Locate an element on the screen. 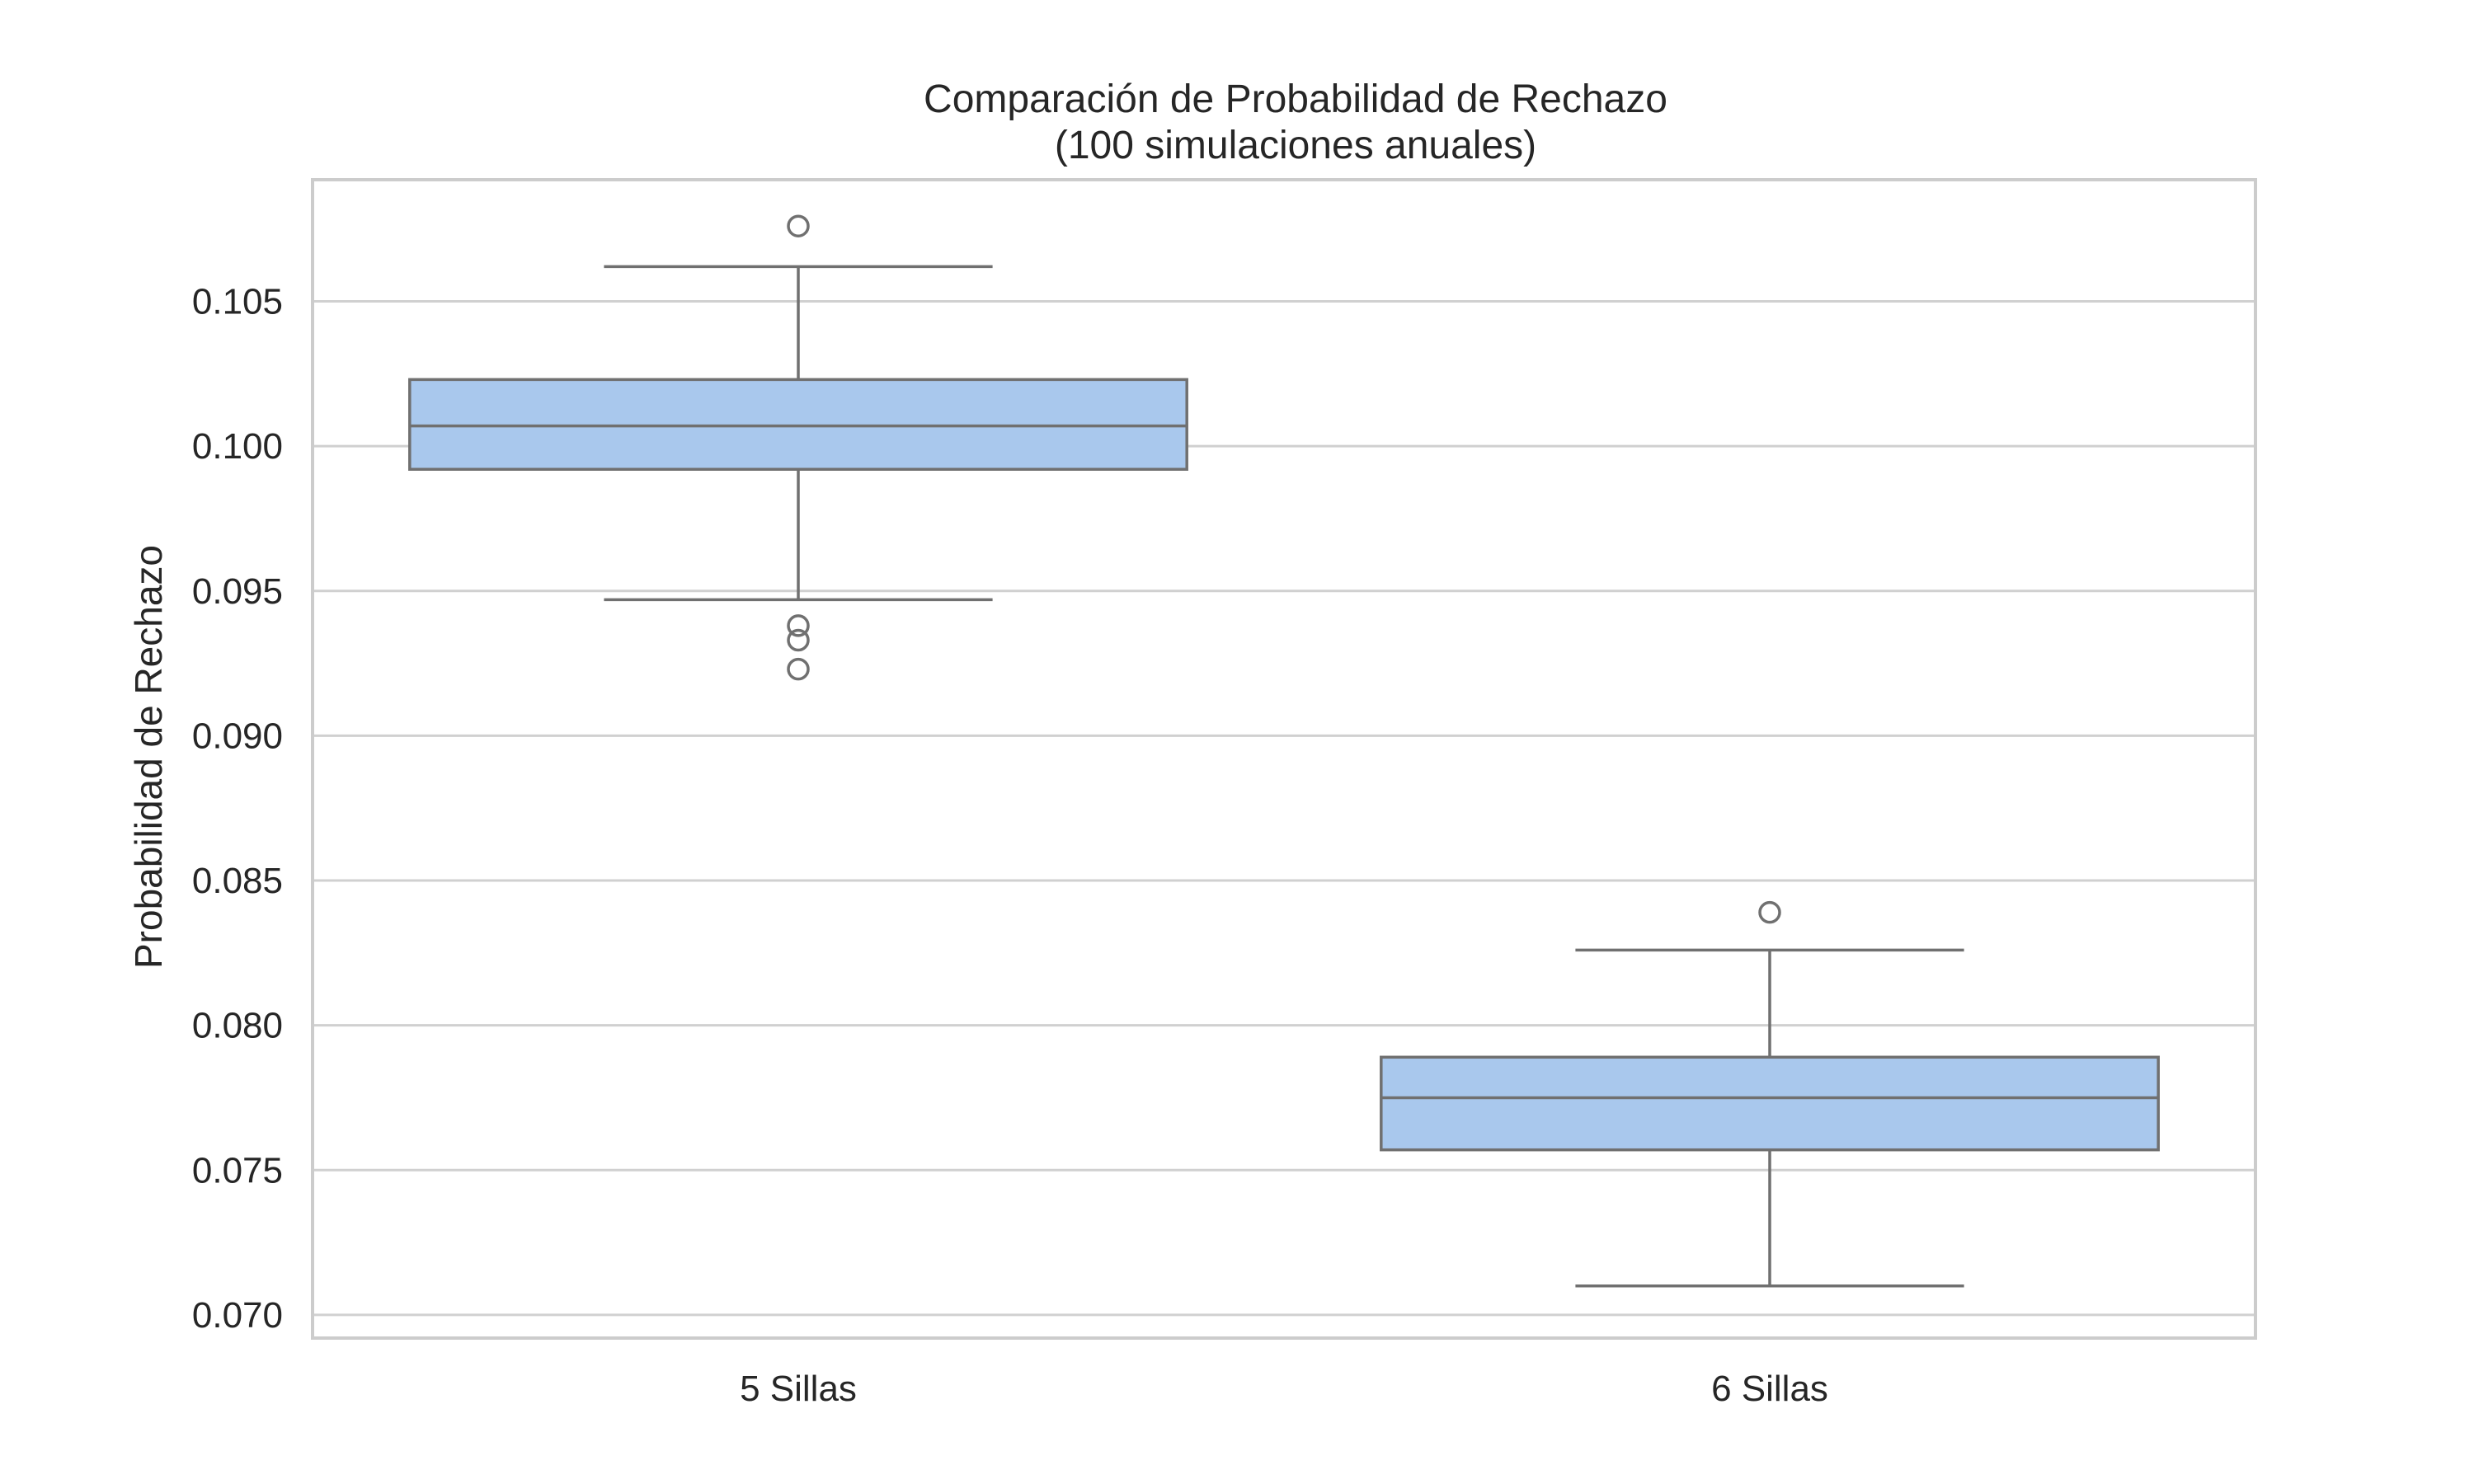  x-tick-label: 6 Sillas is located at coordinates (1769, 1389).